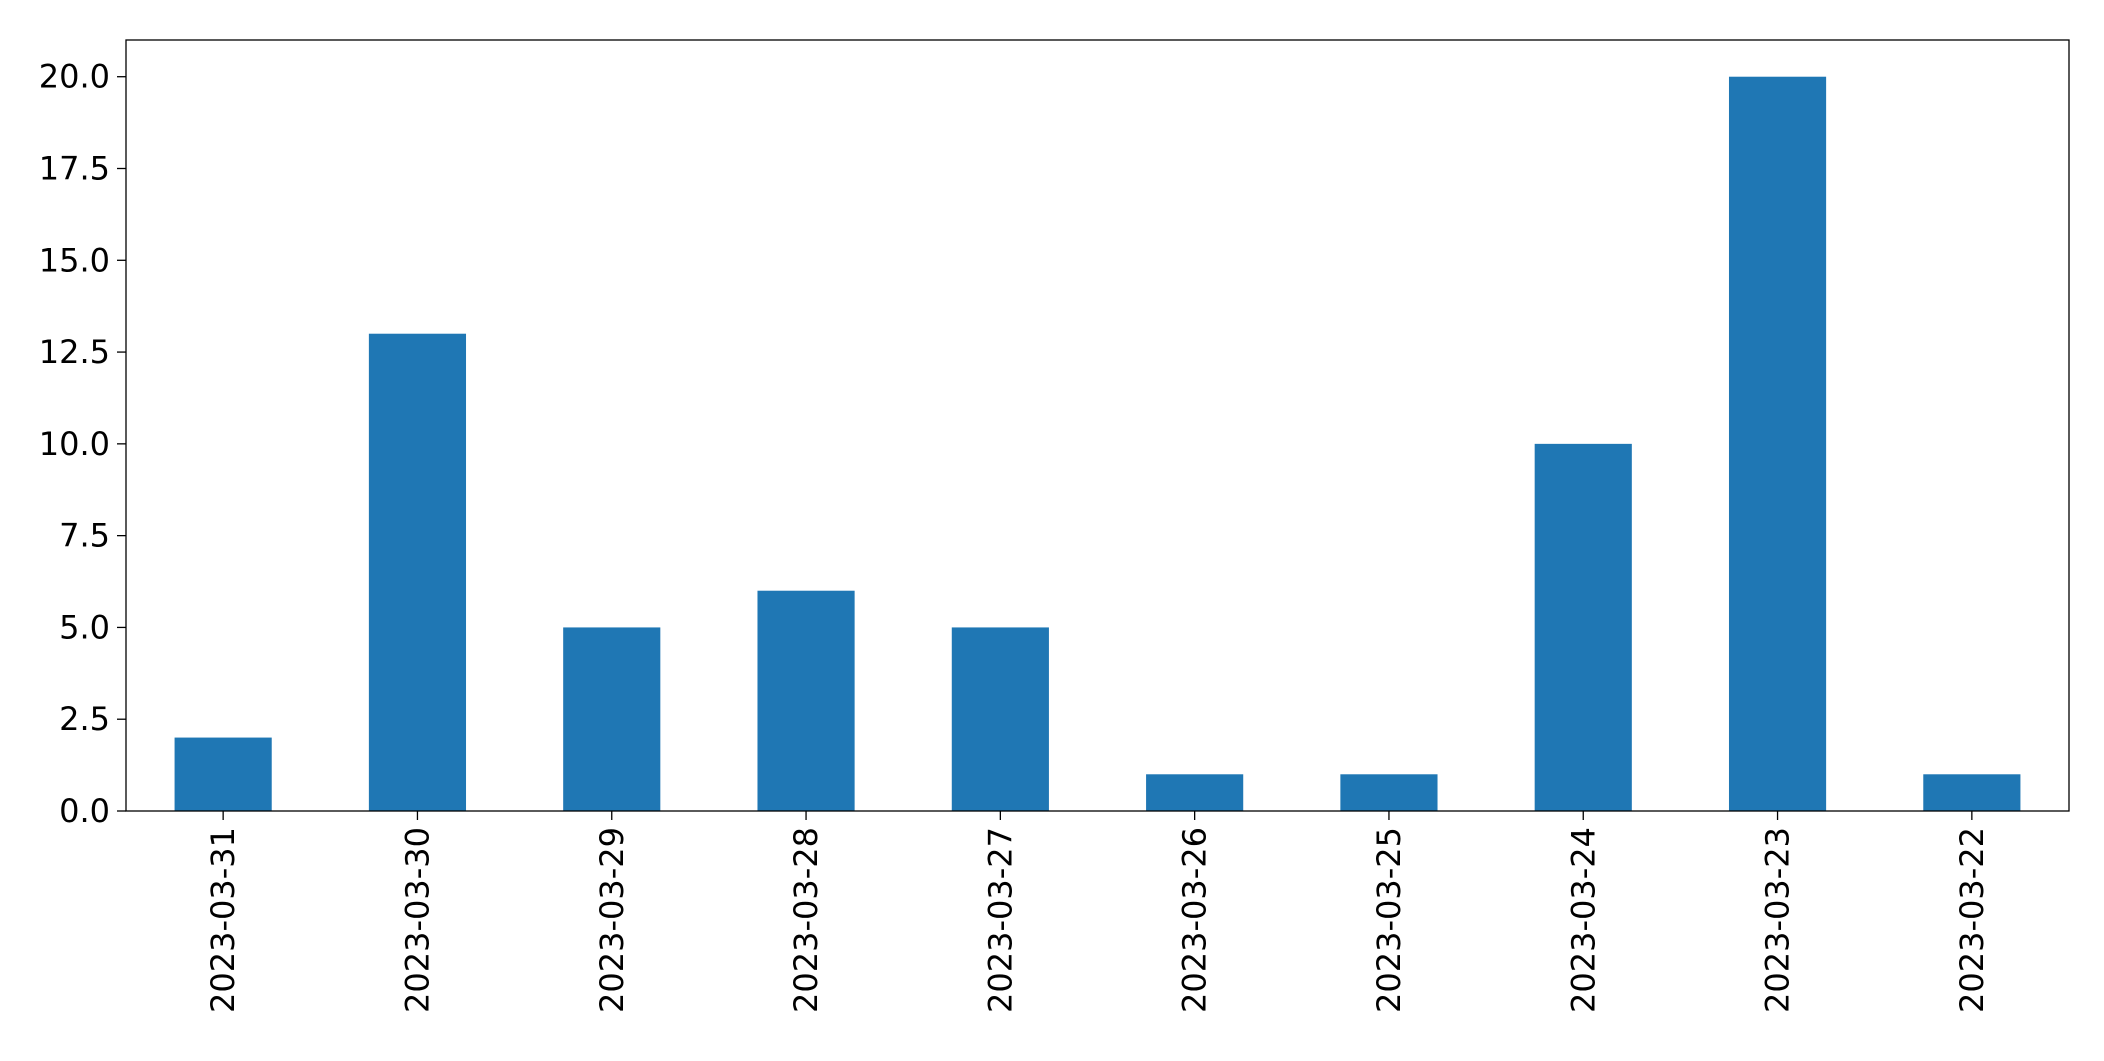 This screenshot has width=2104, height=1061. Describe the element at coordinates (1389, 920) in the screenshot. I see `x-tick-label: 2023-03-25` at that location.